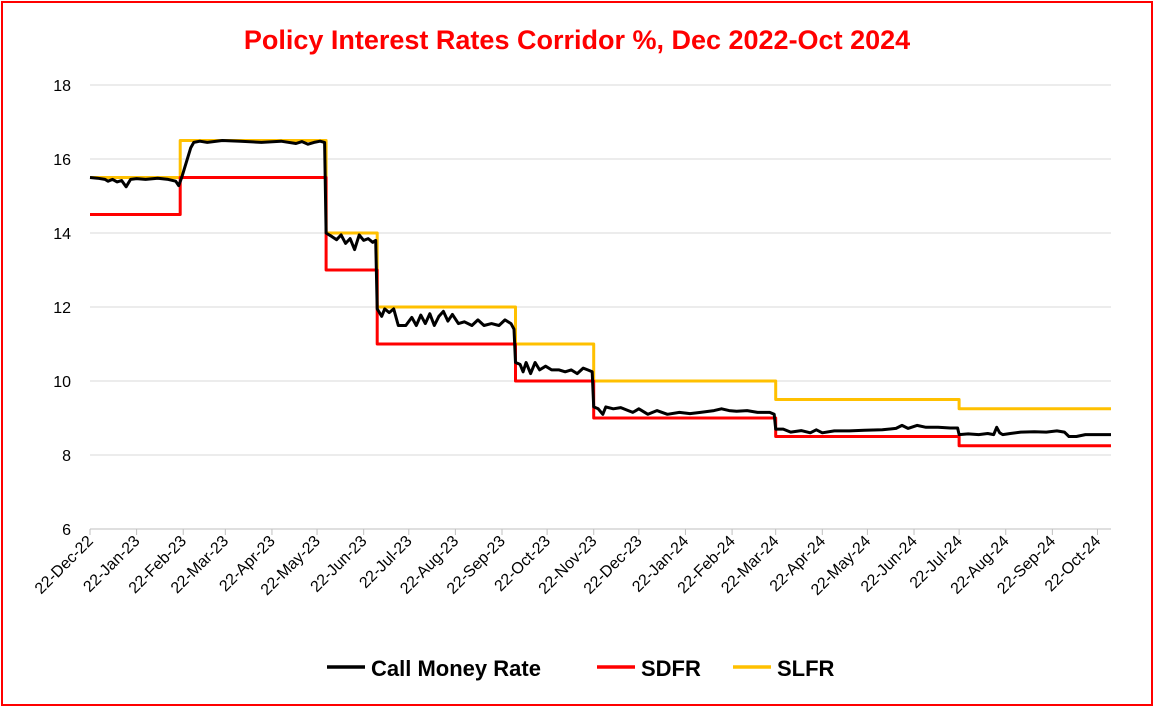 Image resolution: width=1154 pixels, height=707 pixels. I want to click on y-tick-label: 10, so click(62, 382).